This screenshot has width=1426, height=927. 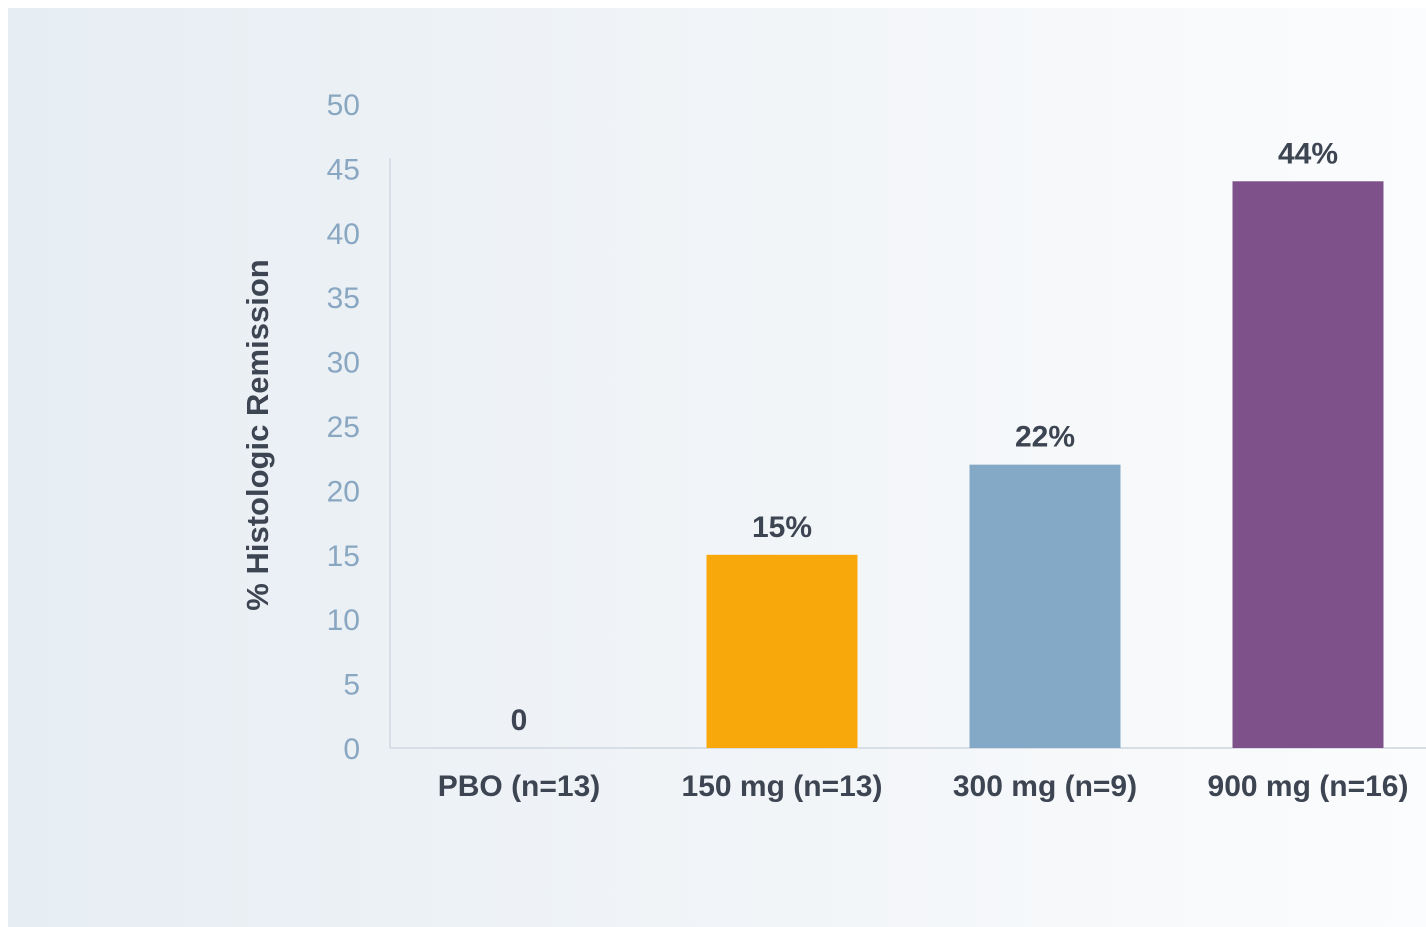 What do you see at coordinates (343, 105) in the screenshot?
I see `y-tick-label: 50` at bounding box center [343, 105].